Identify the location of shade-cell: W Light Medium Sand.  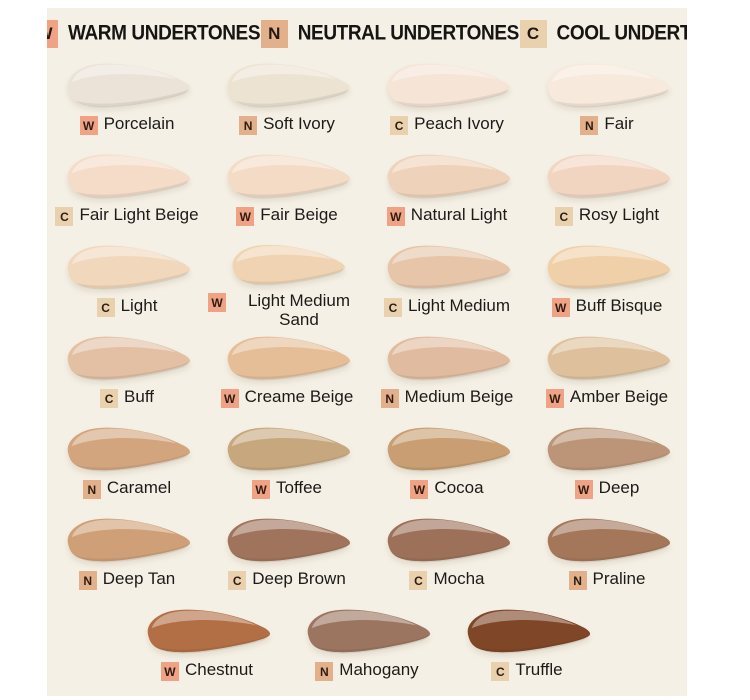
(287, 283).